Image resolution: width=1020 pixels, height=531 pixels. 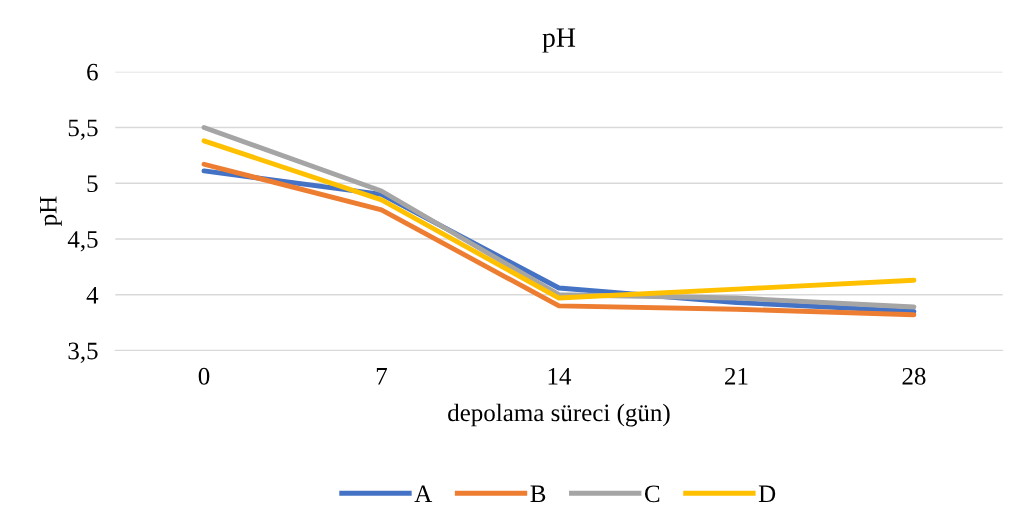 I want to click on x-tick-label: 21, so click(x=736, y=376).